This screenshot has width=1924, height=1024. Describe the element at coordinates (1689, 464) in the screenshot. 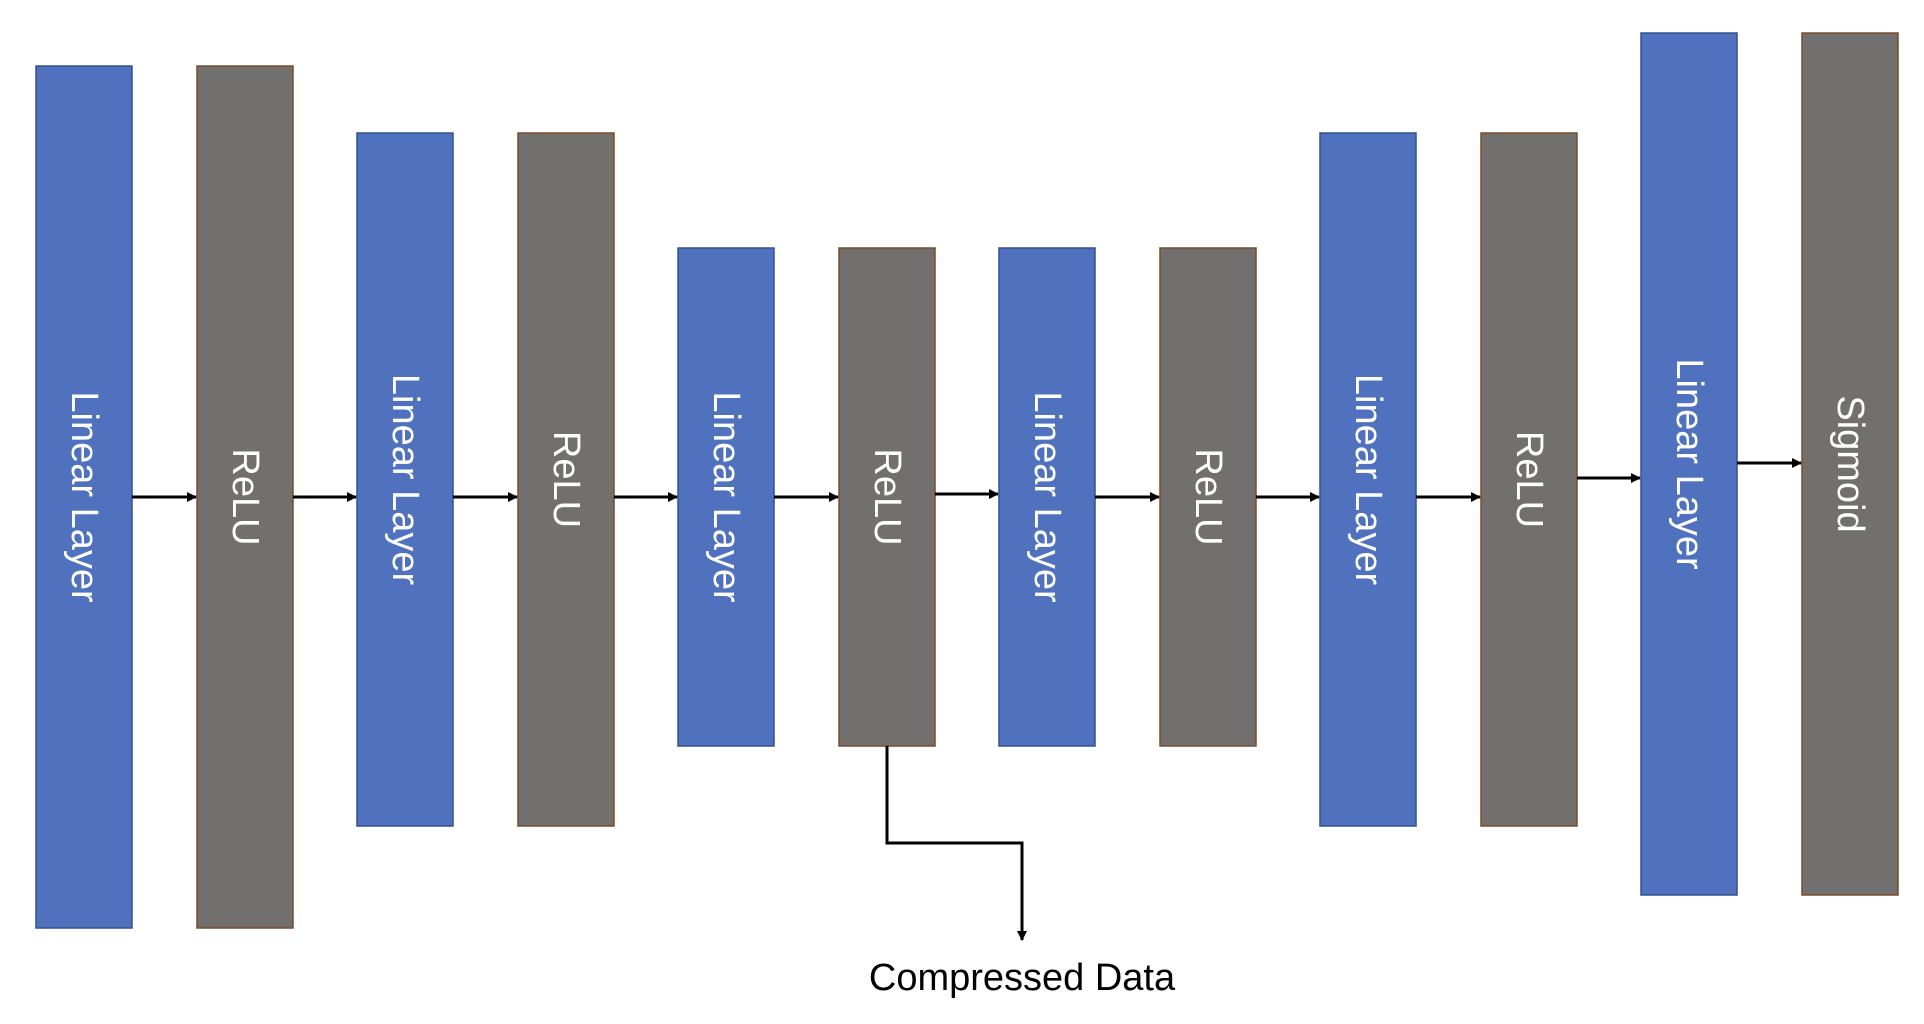

I see `linear-layer-label-11: Linear Layer` at that location.